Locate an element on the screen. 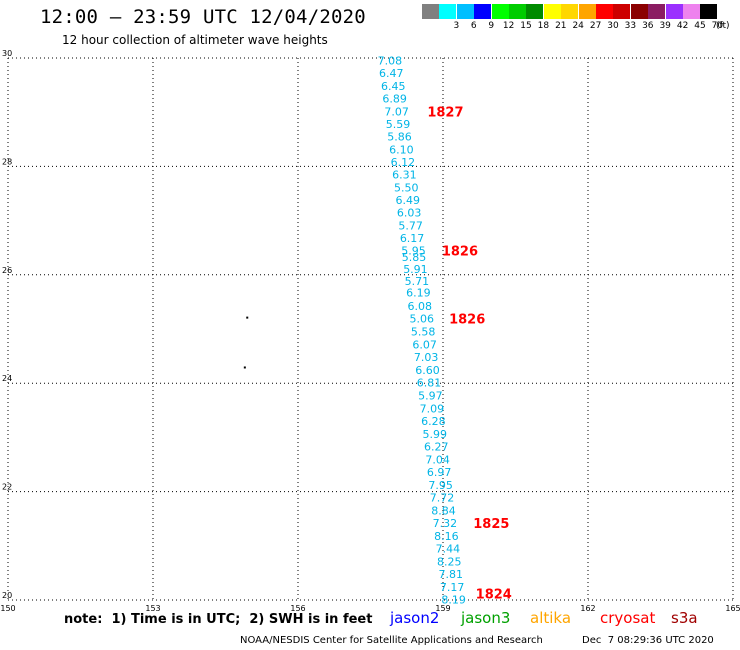  lat-tick-label: 20 is located at coordinates (7, 595).